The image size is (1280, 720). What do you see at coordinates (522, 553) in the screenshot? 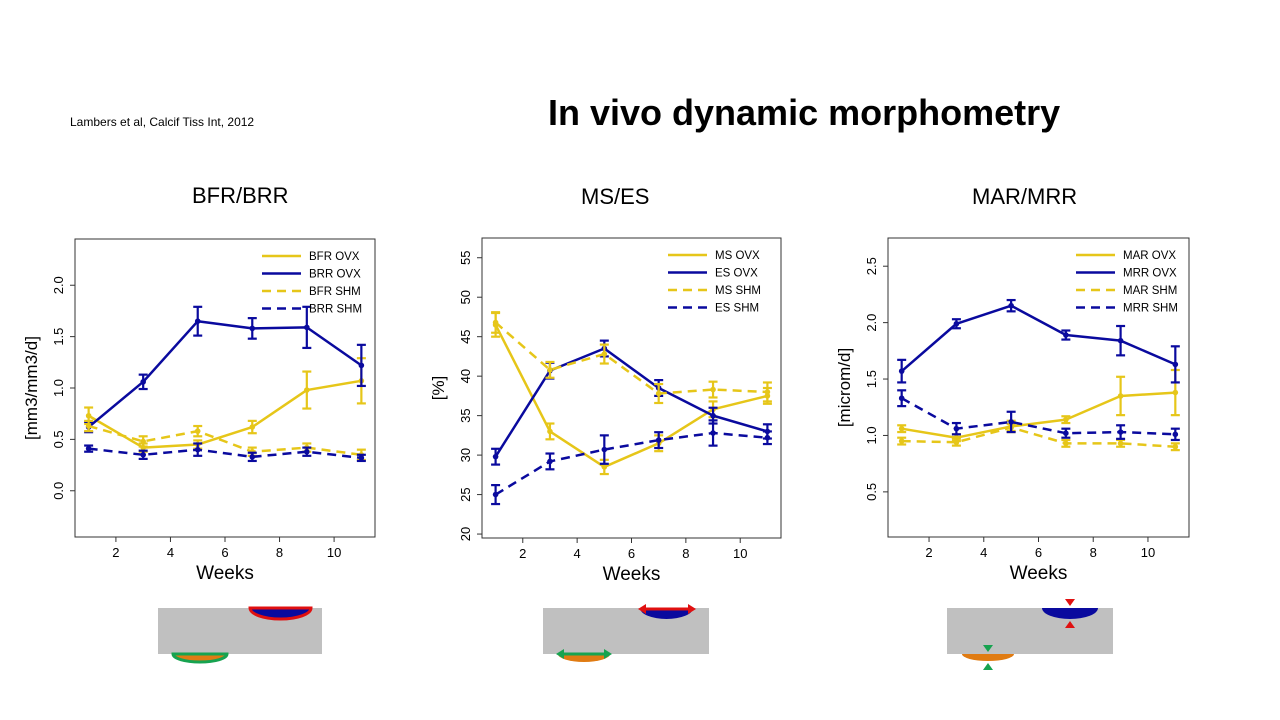
I see `x-tick-label: 2` at bounding box center [522, 553].